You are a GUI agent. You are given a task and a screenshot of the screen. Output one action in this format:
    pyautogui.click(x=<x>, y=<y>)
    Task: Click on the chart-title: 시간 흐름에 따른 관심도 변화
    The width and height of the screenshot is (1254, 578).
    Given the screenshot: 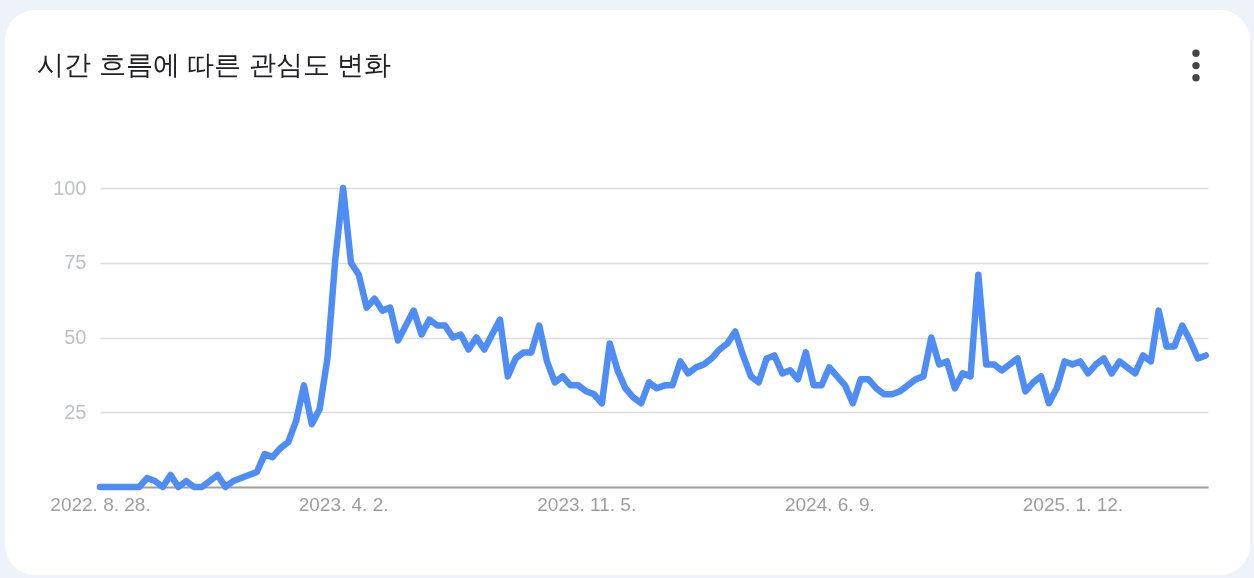 What is the action you would take?
    pyautogui.click(x=214, y=65)
    